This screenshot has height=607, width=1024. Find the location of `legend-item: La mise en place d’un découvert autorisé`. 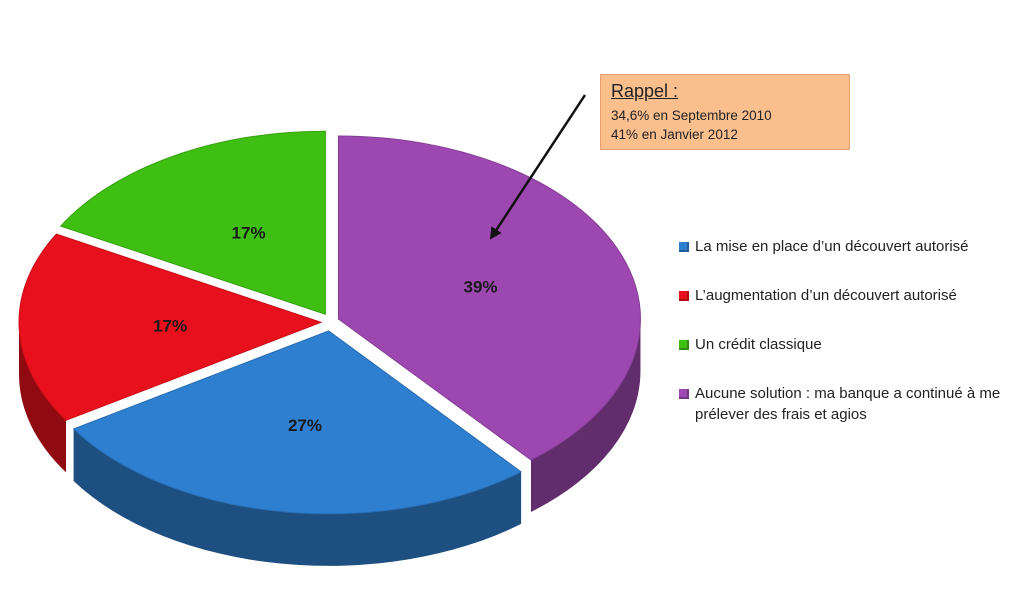

legend-item: La mise en place d’un découvert autorisé is located at coordinates (849, 246).